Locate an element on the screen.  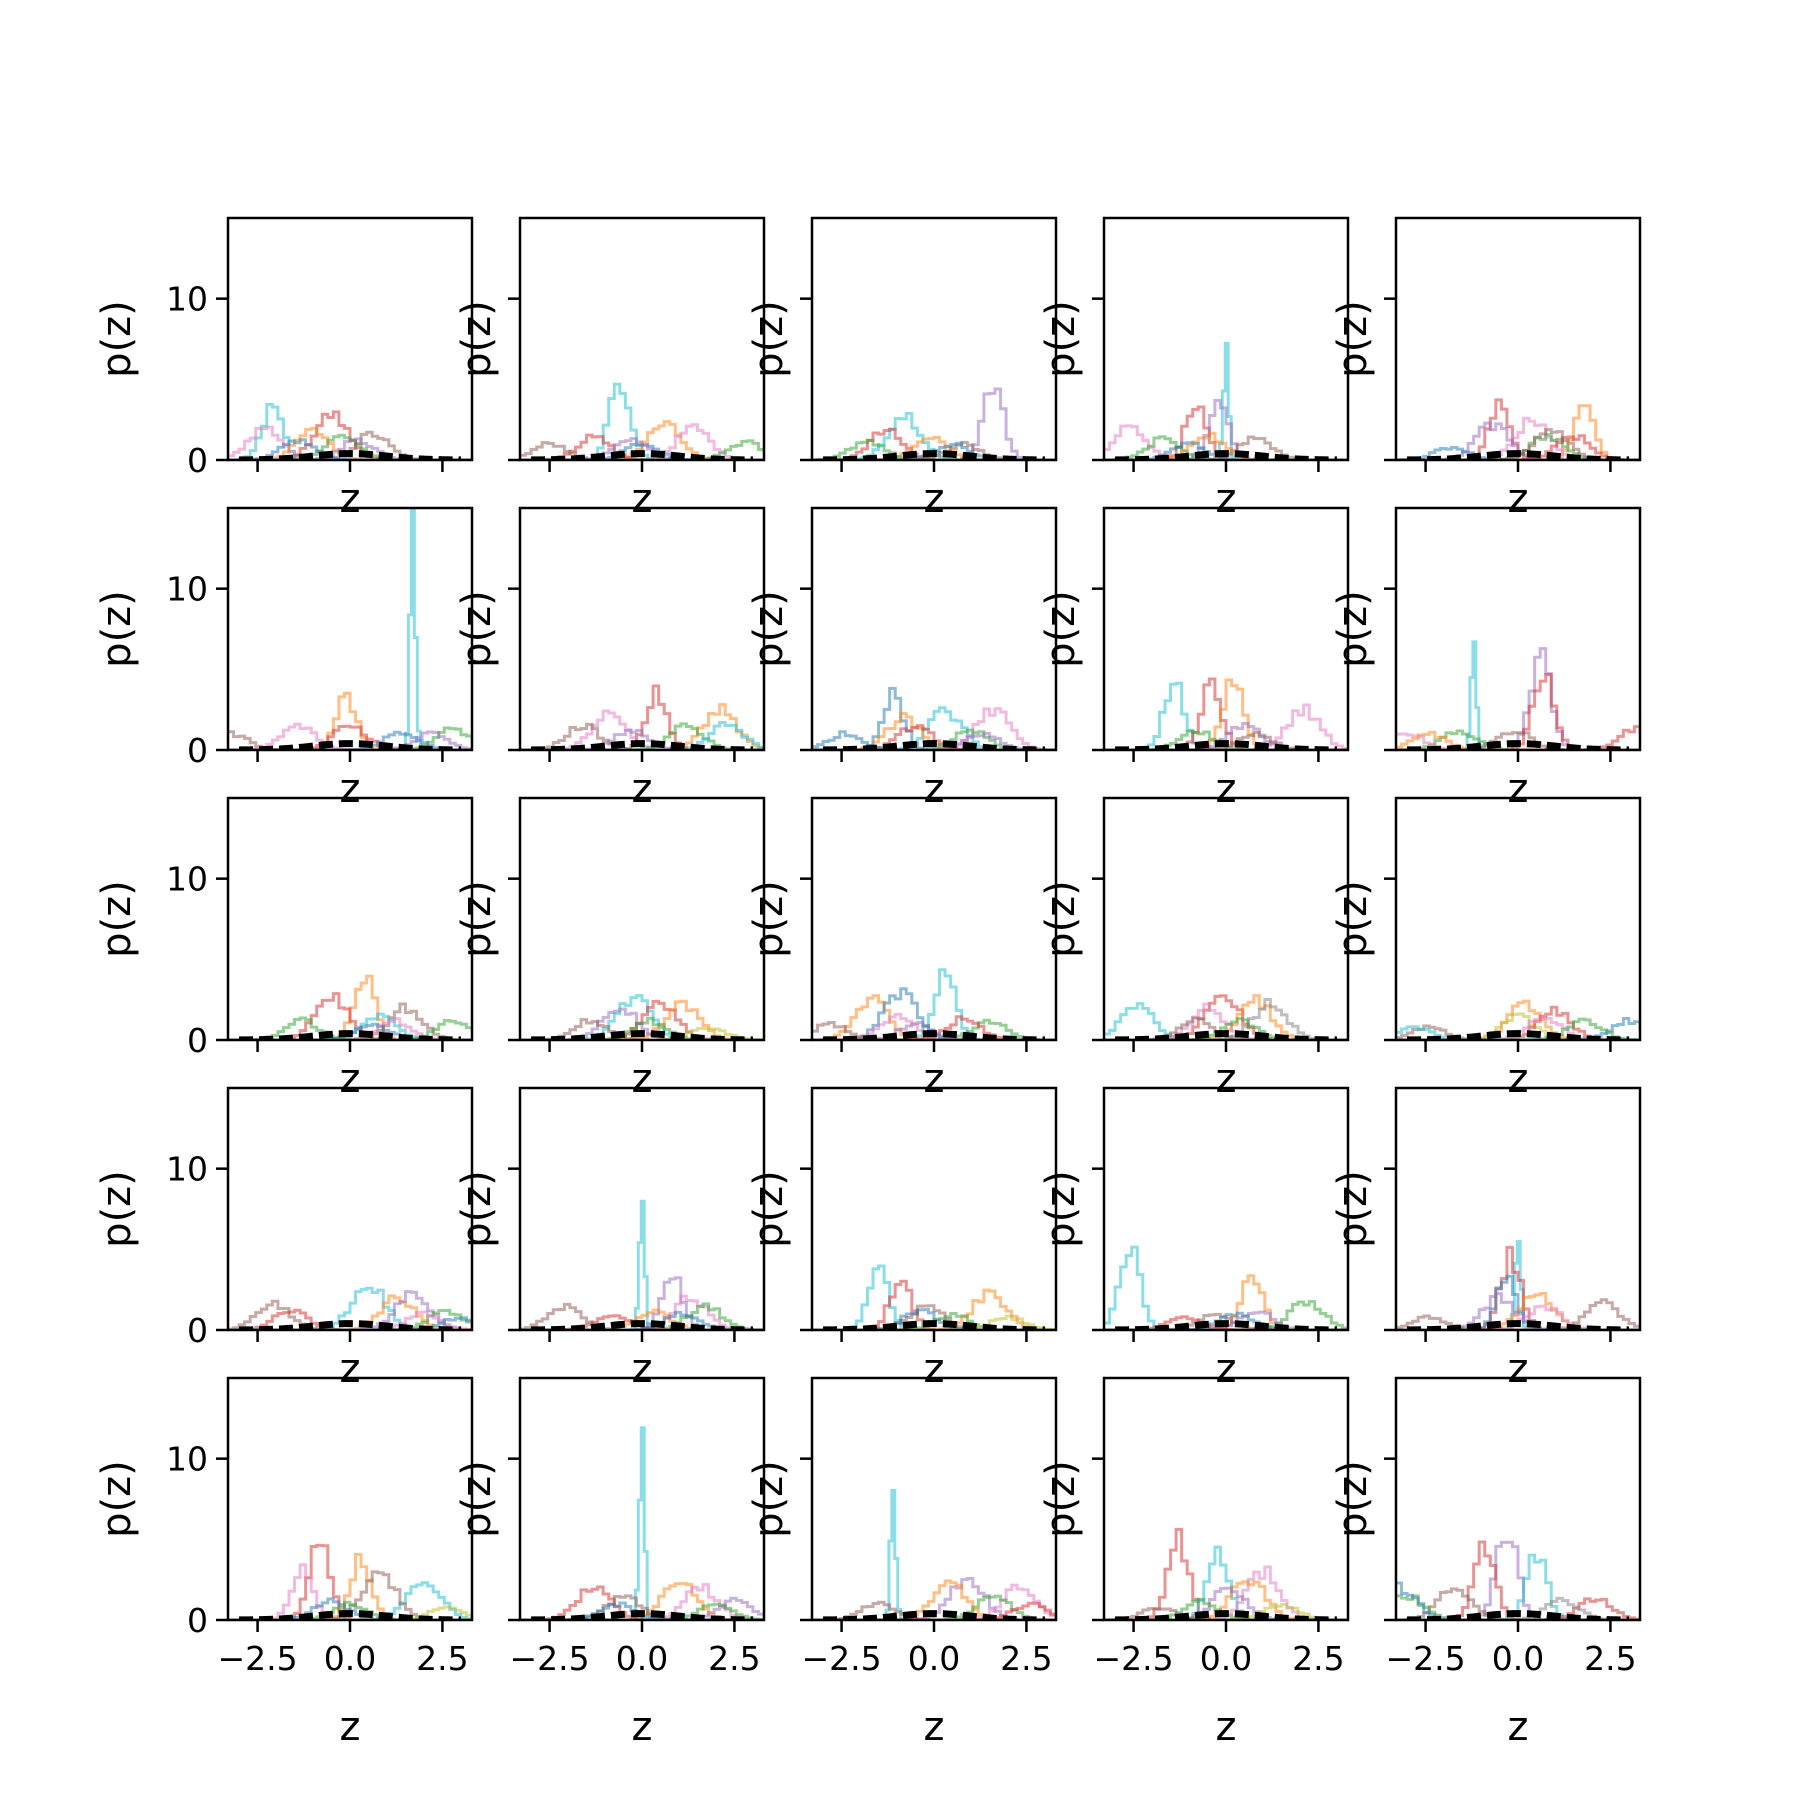
panel-r3-c0: 0 10 z p(z) is located at coordinates (284, 1239).